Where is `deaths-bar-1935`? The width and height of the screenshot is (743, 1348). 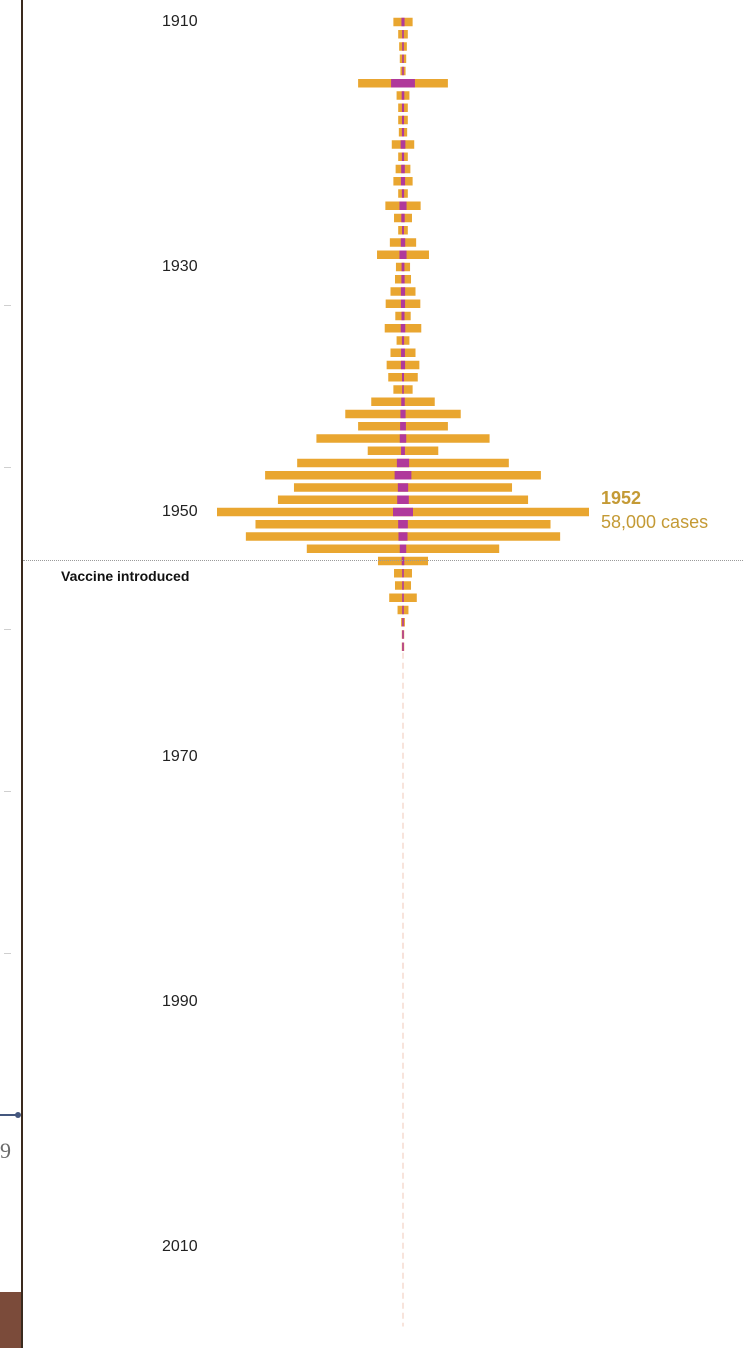
deaths-bar-1935 is located at coordinates (403, 328).